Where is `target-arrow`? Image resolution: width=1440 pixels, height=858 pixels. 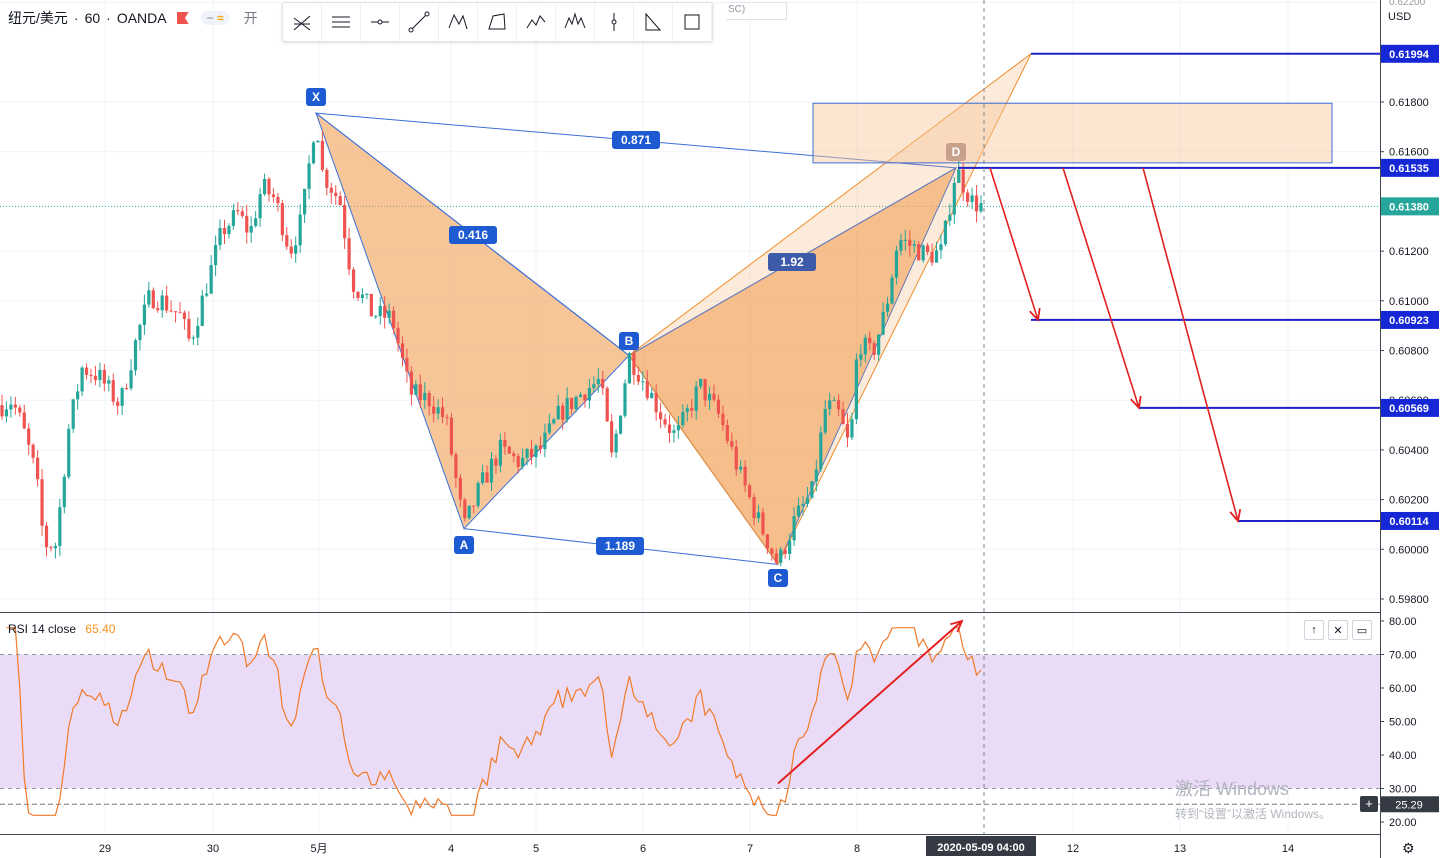 target-arrow is located at coordinates (1014, 244).